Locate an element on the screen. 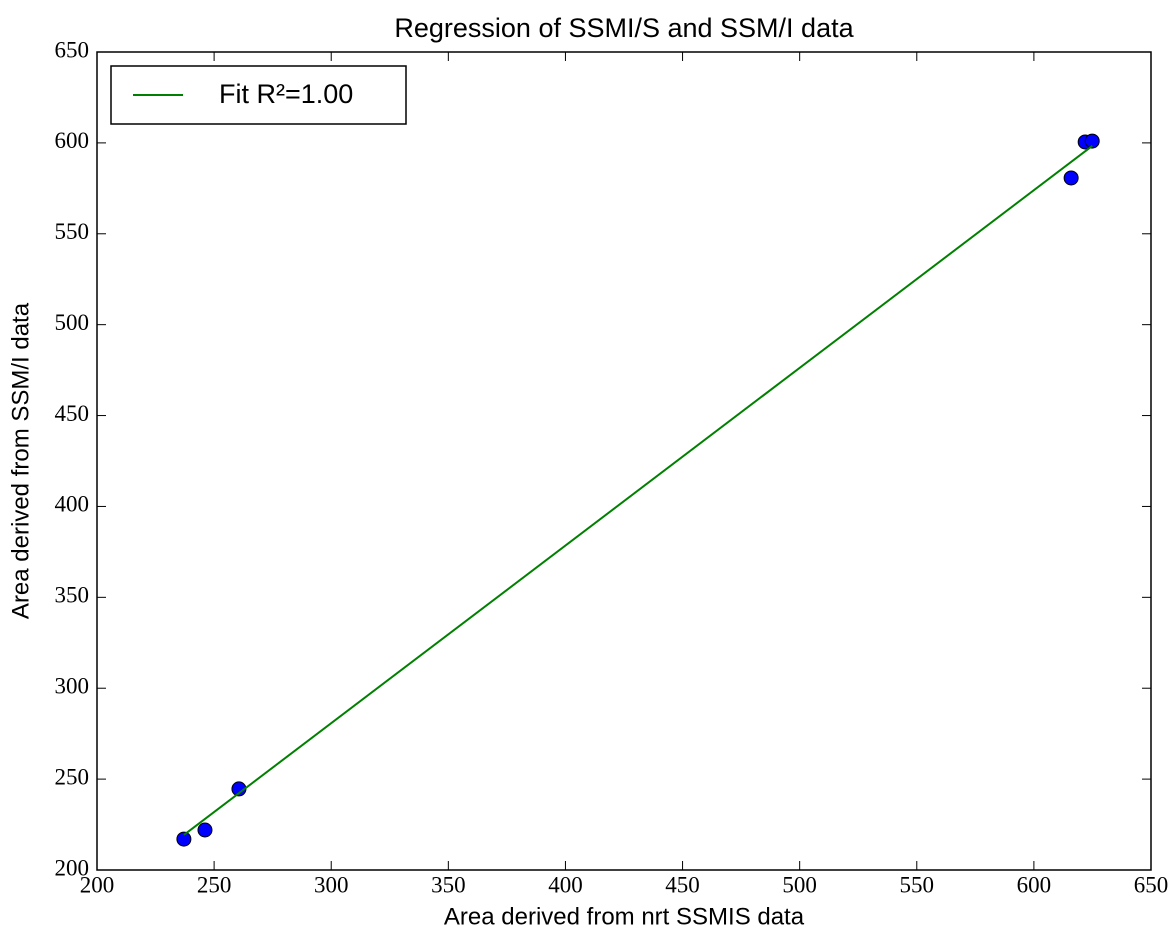  x-tick-label: 200 is located at coordinates (97, 884).